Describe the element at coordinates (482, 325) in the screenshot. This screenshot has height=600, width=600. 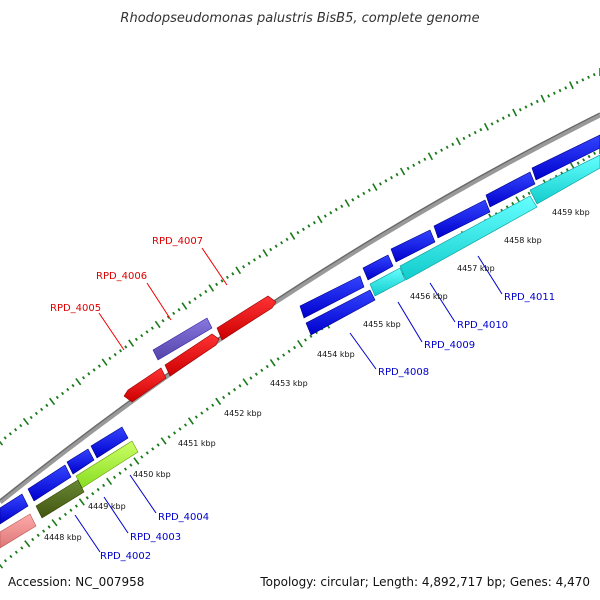
I see `gene-label-rpd-4010: RPD_4010` at that location.